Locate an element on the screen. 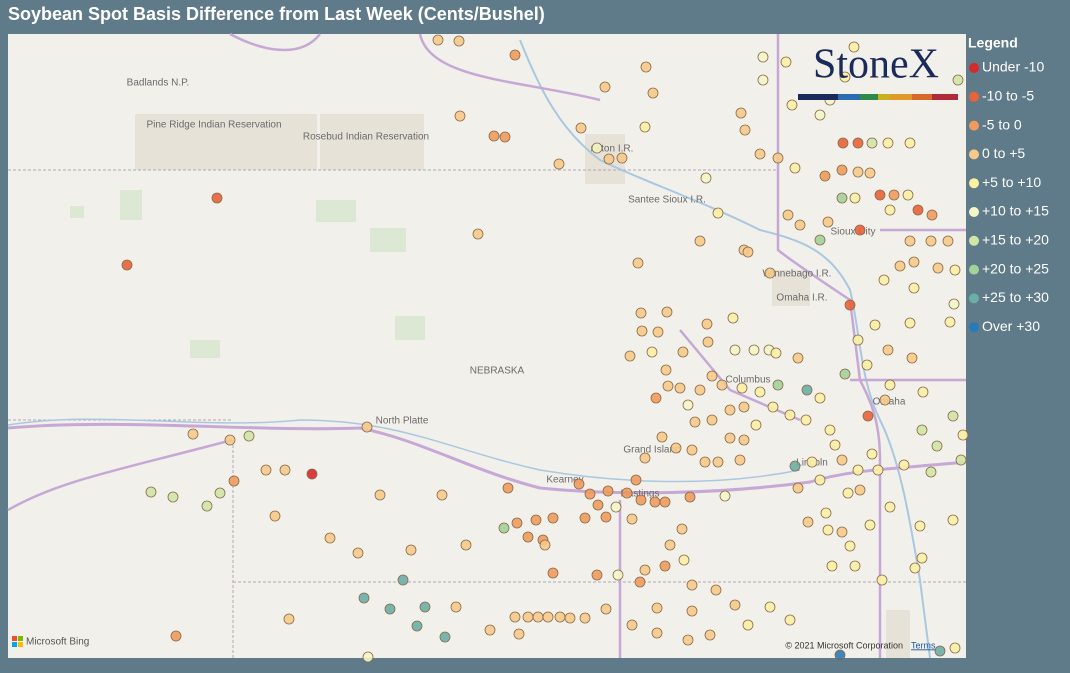  legend-title: Legend is located at coordinates (993, 43).